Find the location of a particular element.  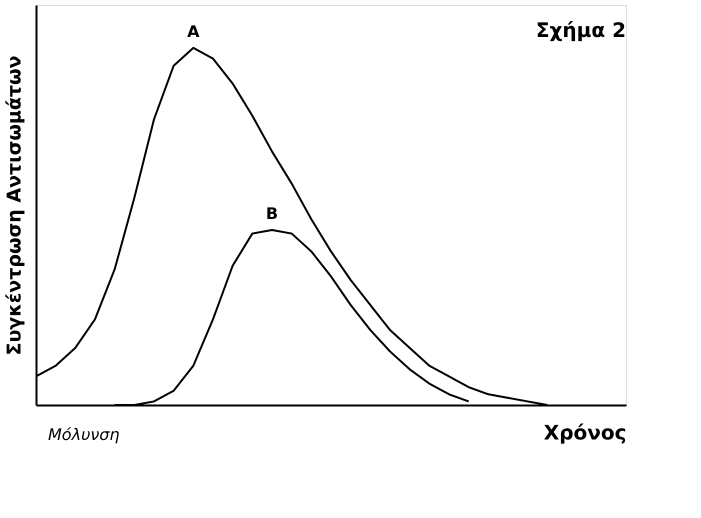

x-axis-title: Χρόνος is located at coordinates (585, 432).